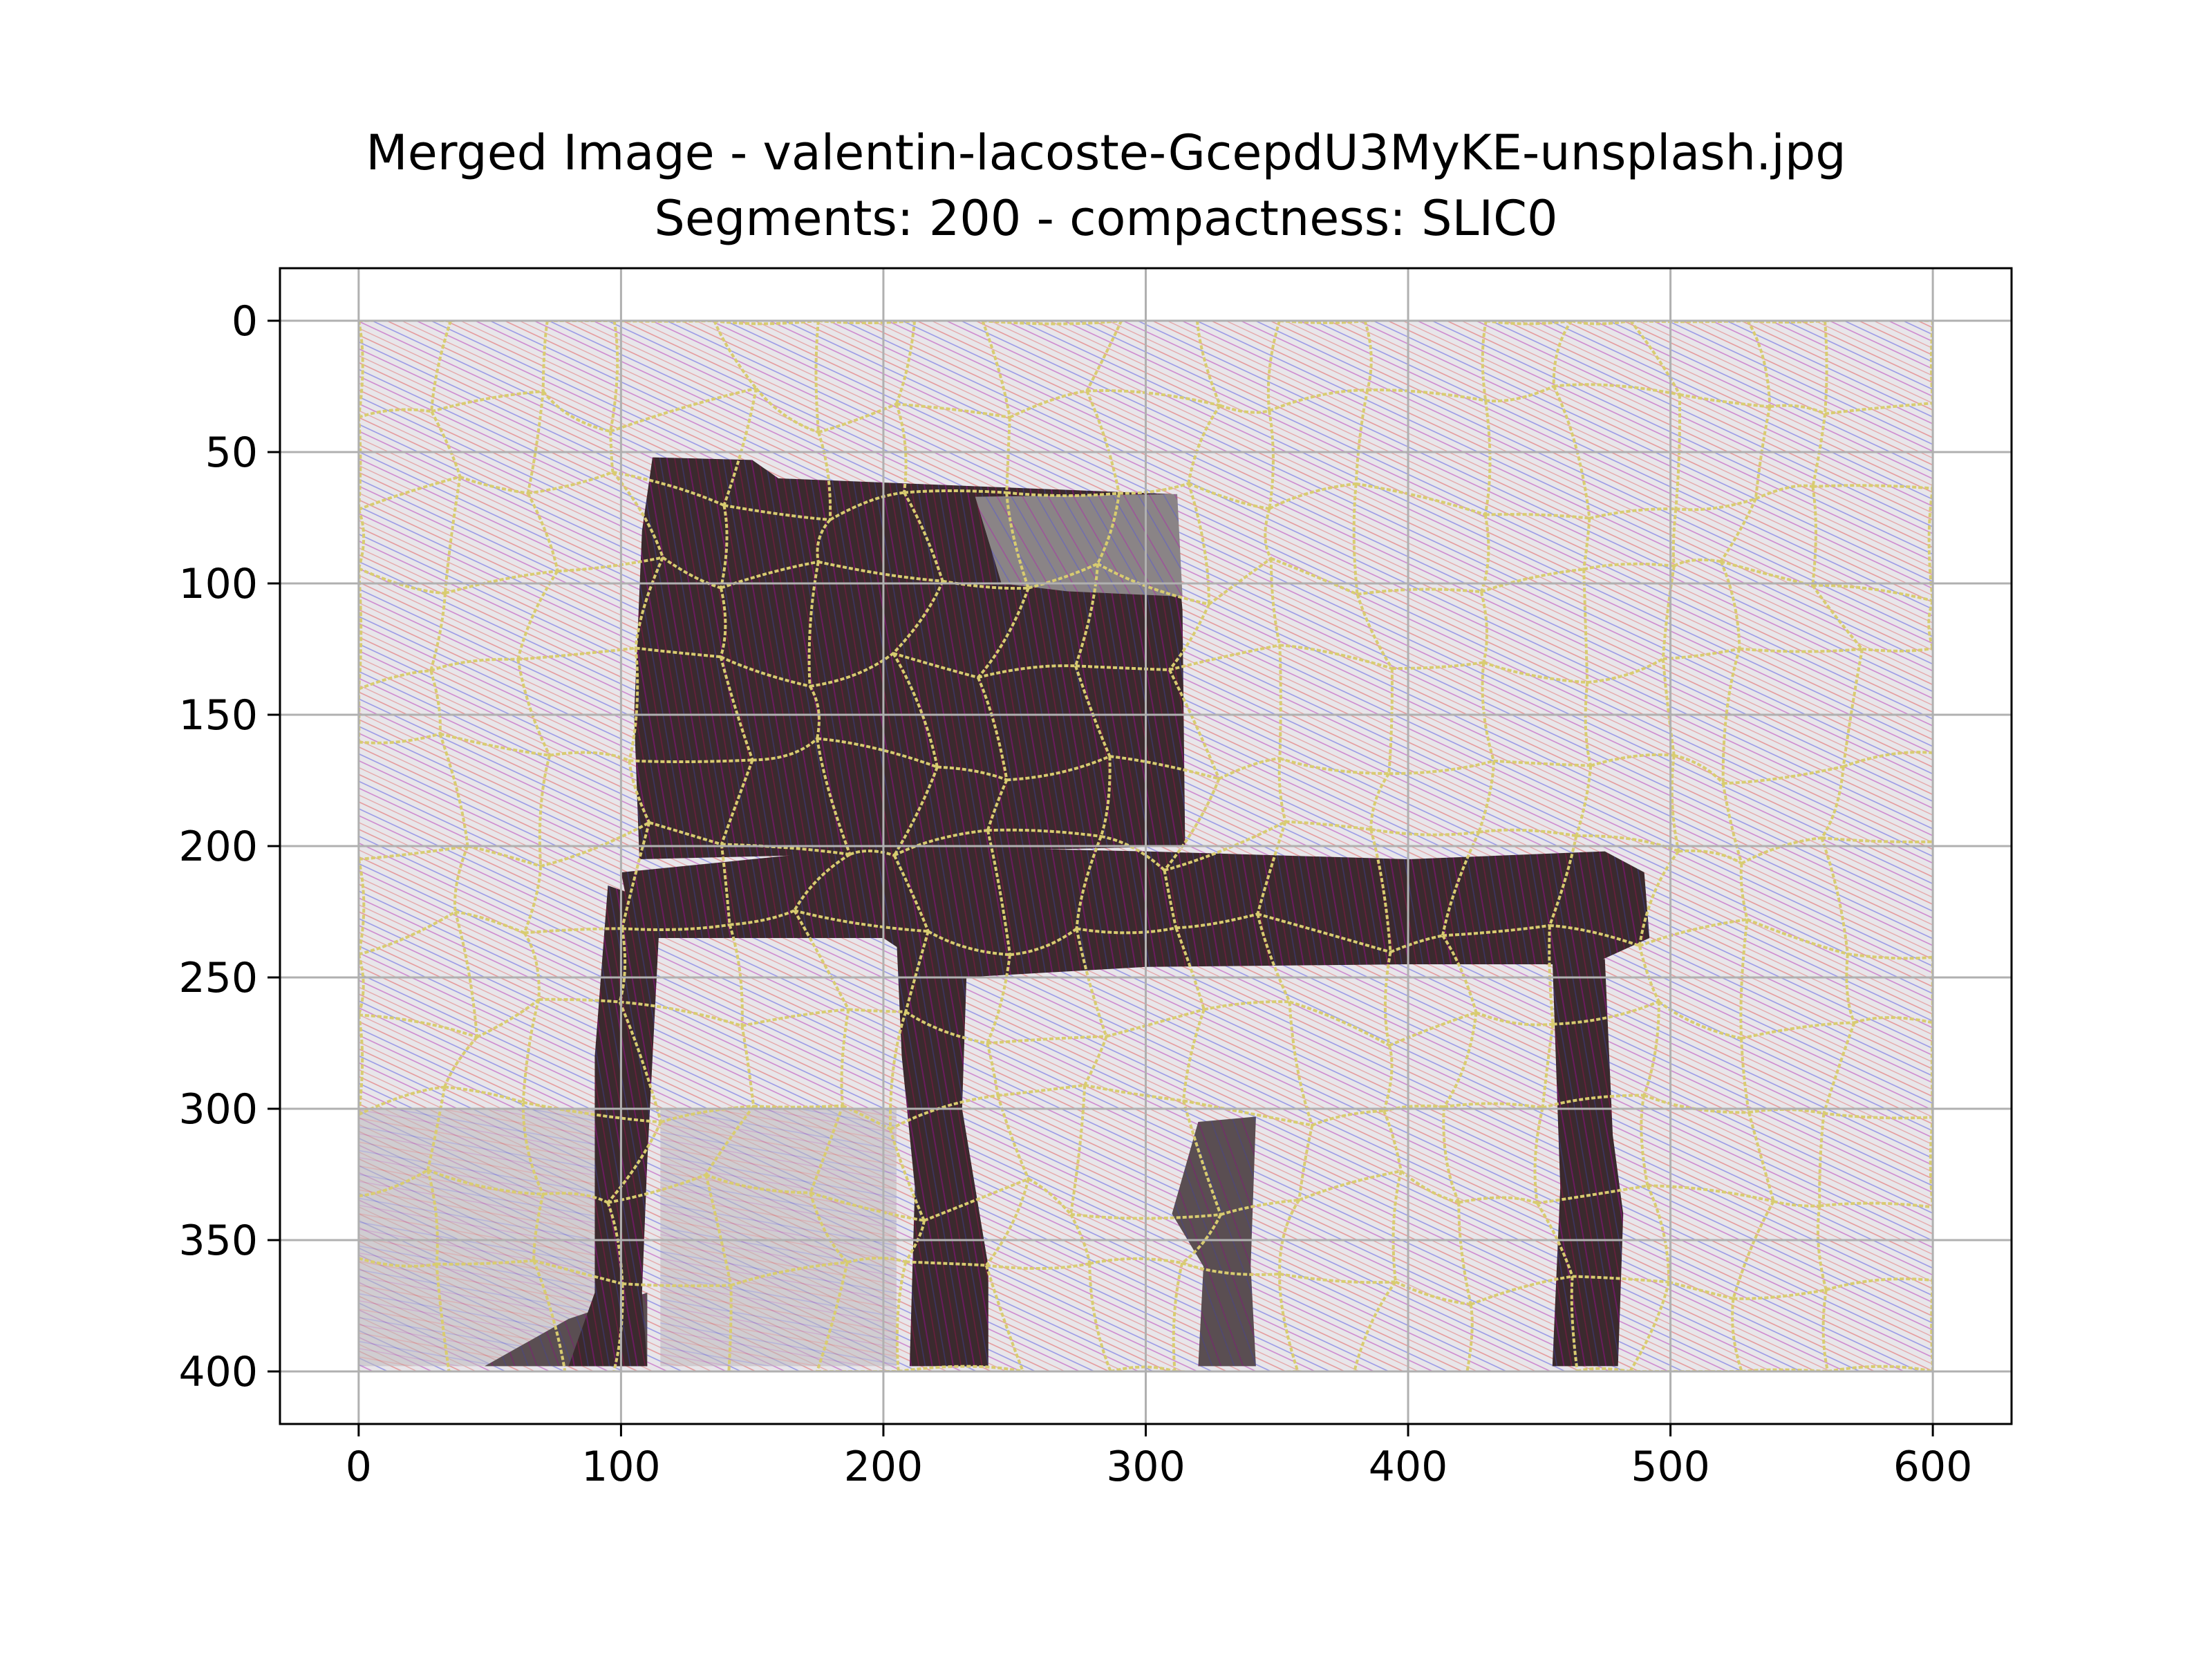  Describe the element at coordinates (1145, 1467) in the screenshot. I see `x-tick-label: 300` at that location.